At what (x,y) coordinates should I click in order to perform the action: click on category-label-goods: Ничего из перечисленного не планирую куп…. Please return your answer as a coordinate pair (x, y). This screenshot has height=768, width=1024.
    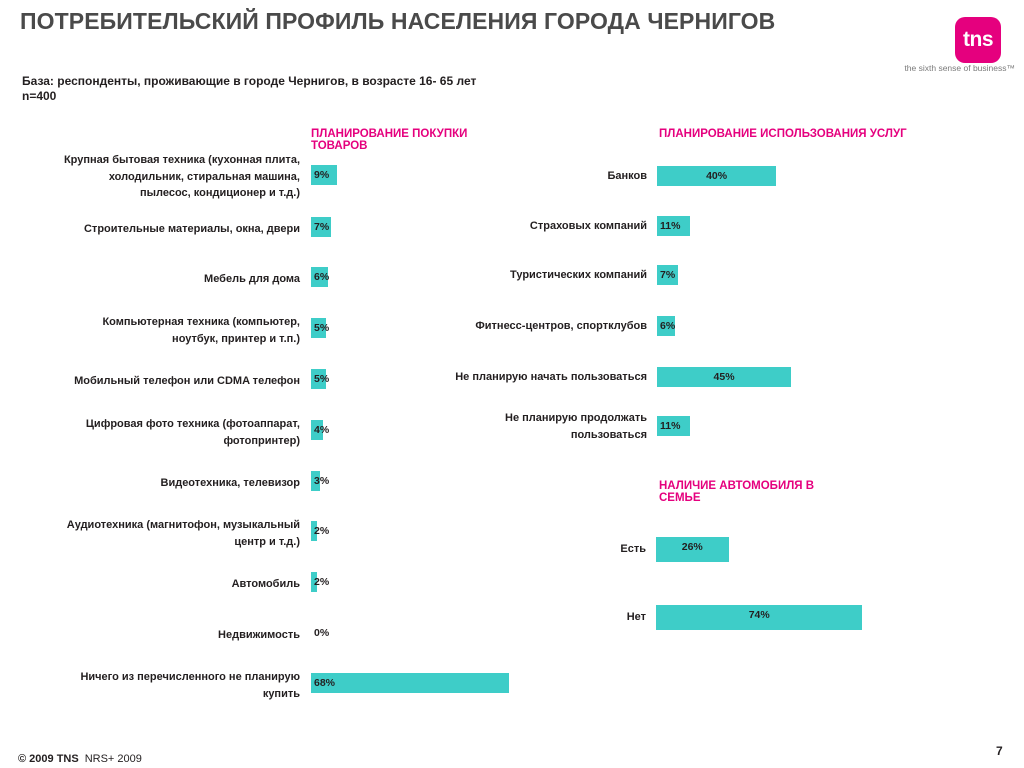
    Looking at the image, I should click on (190, 685).